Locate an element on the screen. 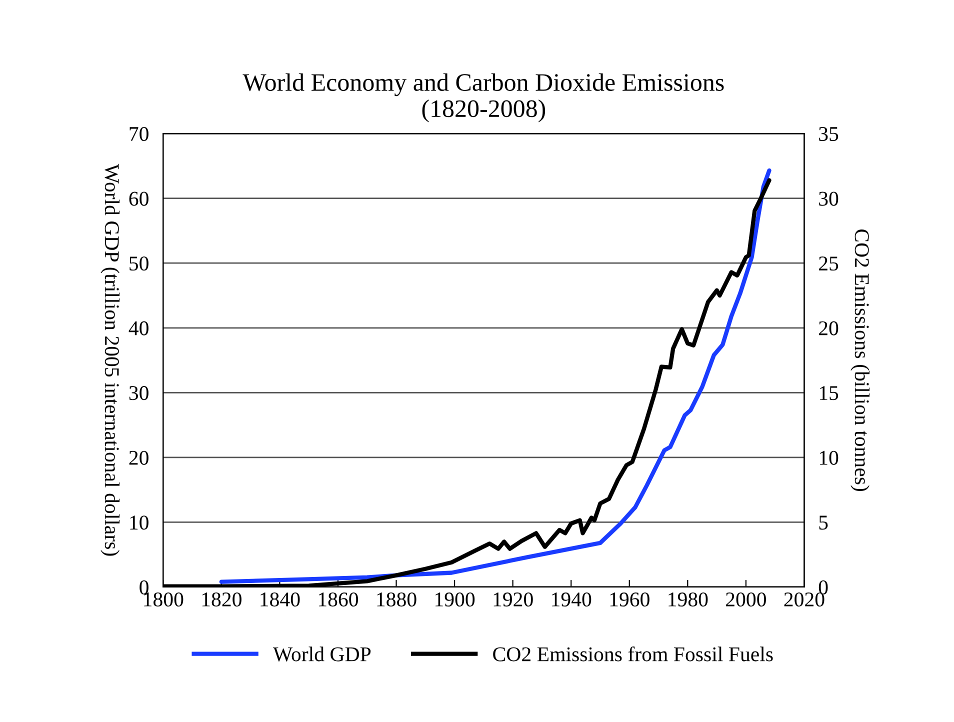 Image resolution: width=954 pixels, height=722 pixels. x-tick-label: 1980 is located at coordinates (688, 599).